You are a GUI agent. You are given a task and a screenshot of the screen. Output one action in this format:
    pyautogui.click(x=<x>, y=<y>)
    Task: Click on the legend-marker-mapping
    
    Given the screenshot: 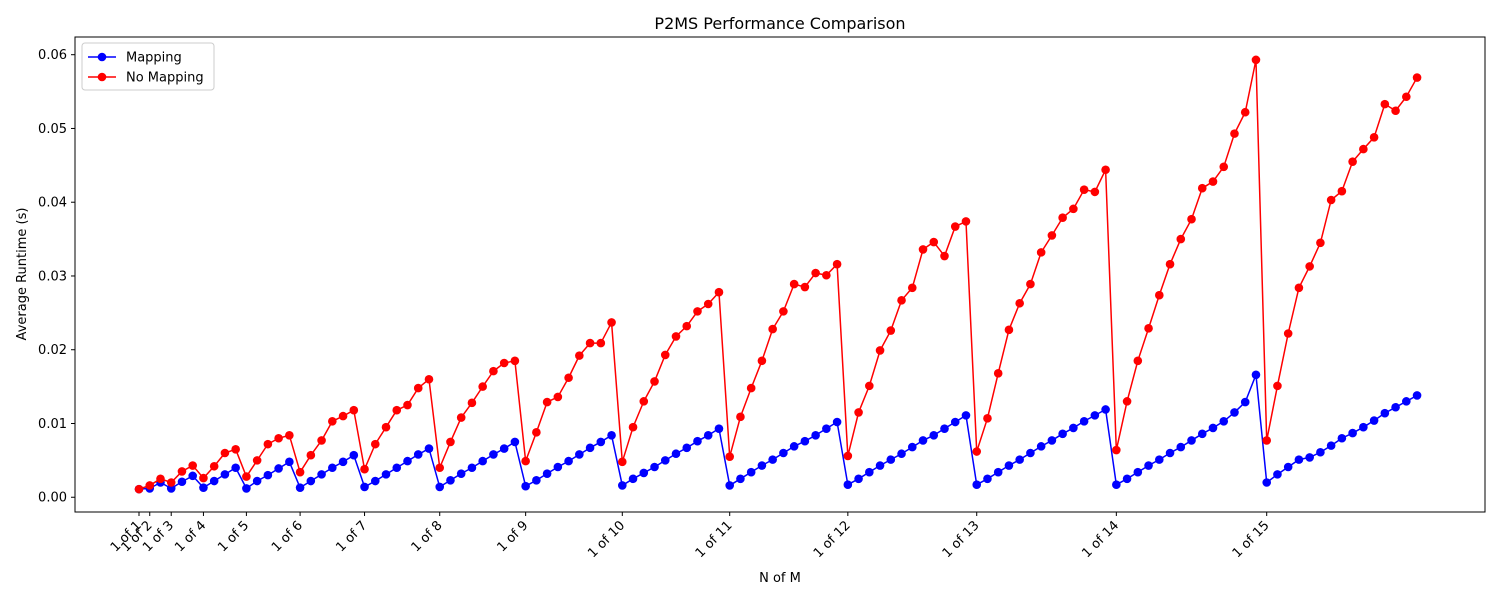 What is the action you would take?
    pyautogui.click(x=102, y=57)
    